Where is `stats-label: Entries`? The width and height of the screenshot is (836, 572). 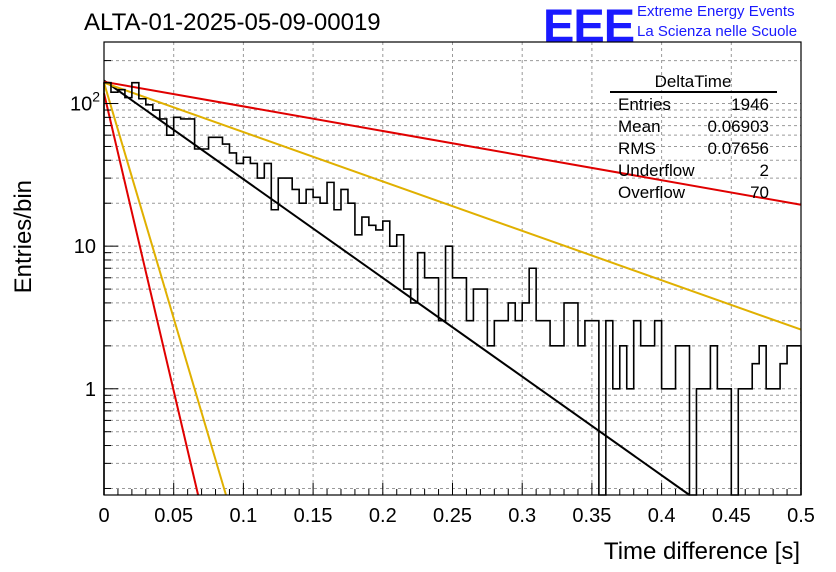 stats-label: Entries is located at coordinates (644, 104).